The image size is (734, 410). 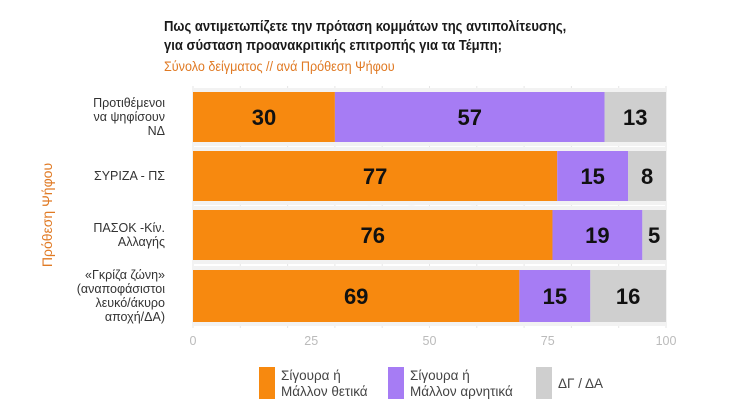 I want to click on x-tick-label: 100, so click(x=666, y=341).